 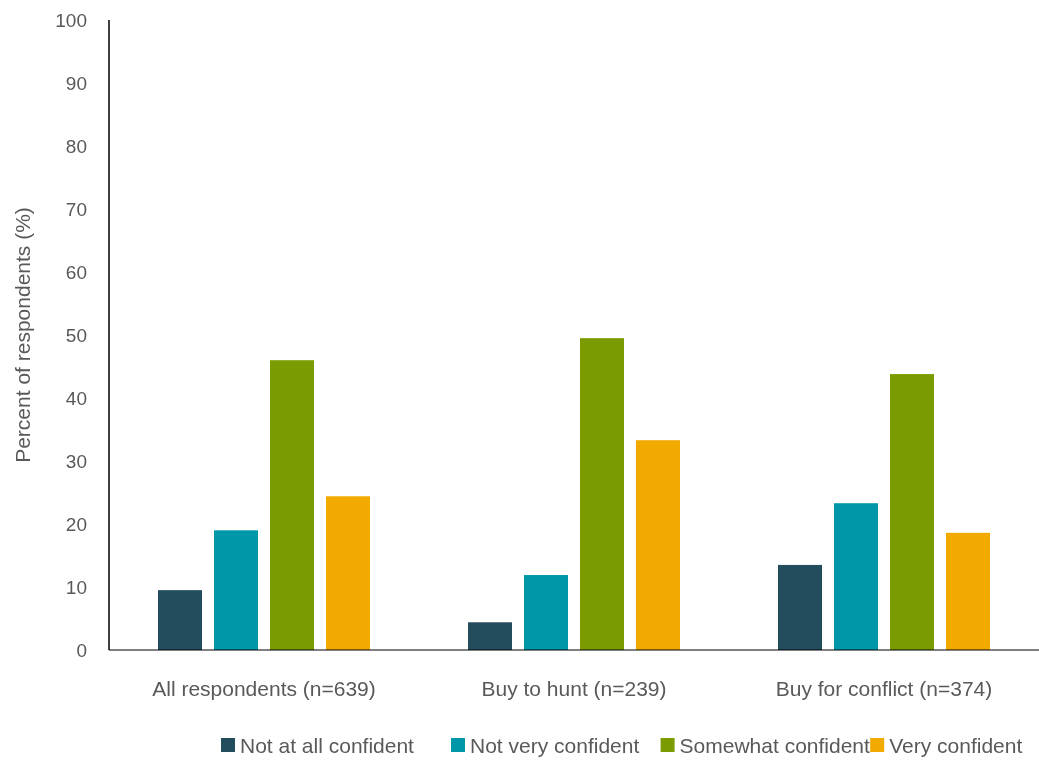 I want to click on y-axis-title: Percent of respondents (%), so click(x=22, y=335).